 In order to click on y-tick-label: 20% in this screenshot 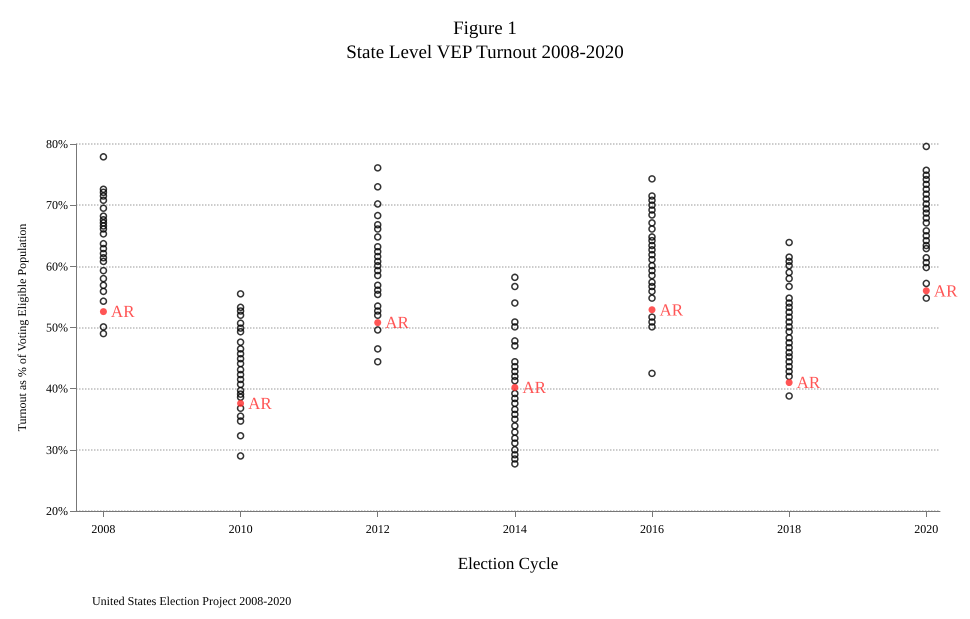, I will do `click(57, 511)`.